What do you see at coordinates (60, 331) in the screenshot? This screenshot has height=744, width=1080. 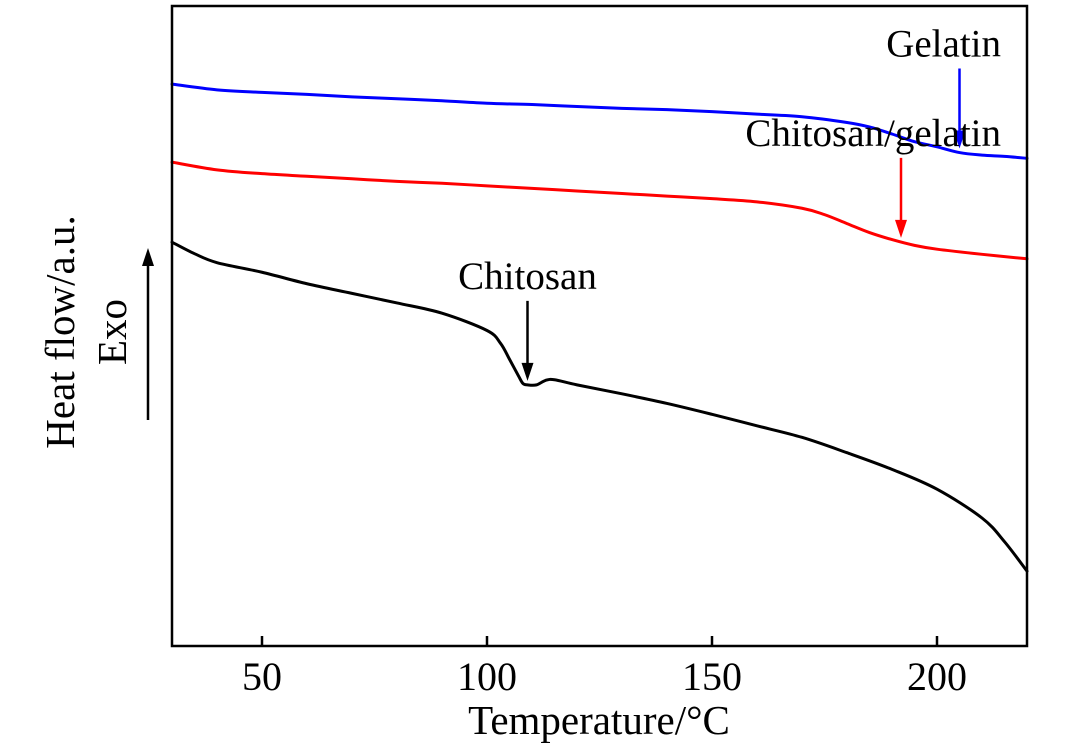 I see `y-axis-title: Heat flow/a.u.` at bounding box center [60, 331].